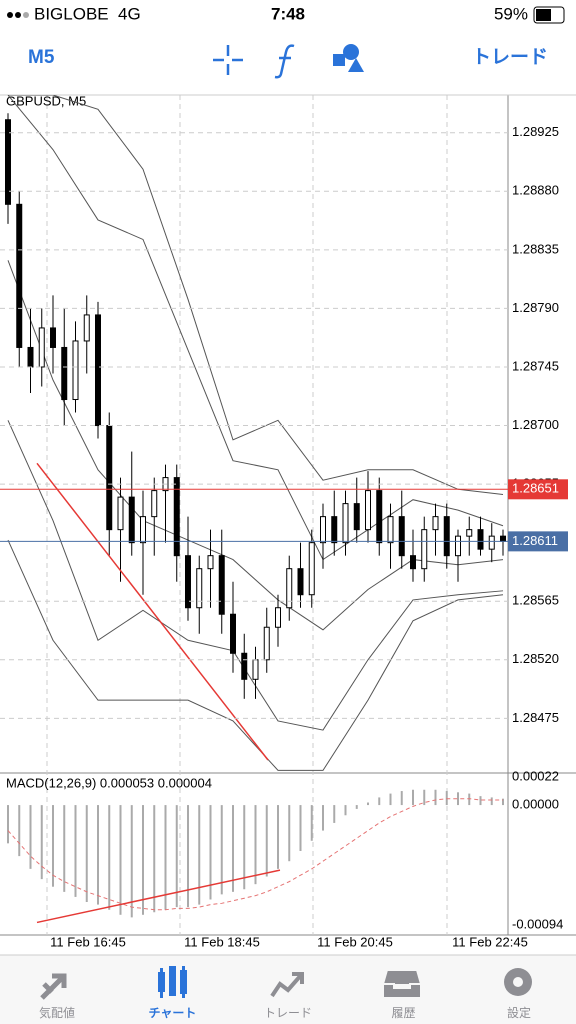 The width and height of the screenshot is (576, 1024). I want to click on chart-title: GBPUSD, M5, so click(46, 100).